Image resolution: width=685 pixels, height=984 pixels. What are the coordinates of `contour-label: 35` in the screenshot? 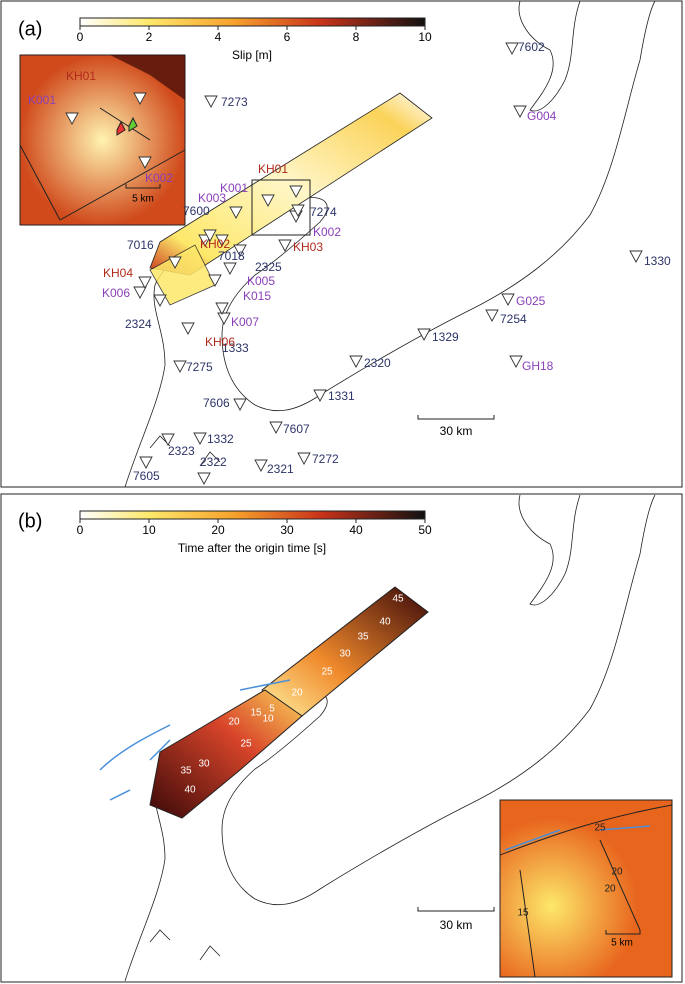 It's located at (186, 771).